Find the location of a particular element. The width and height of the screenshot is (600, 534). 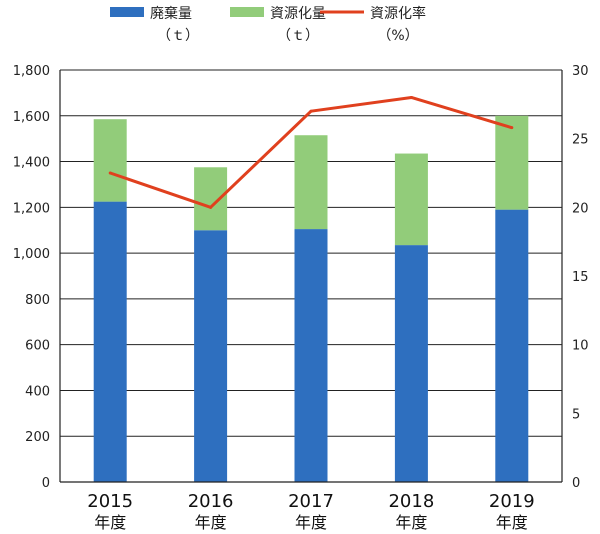

y-left-tick-label: 1,400 is located at coordinates (31, 163).